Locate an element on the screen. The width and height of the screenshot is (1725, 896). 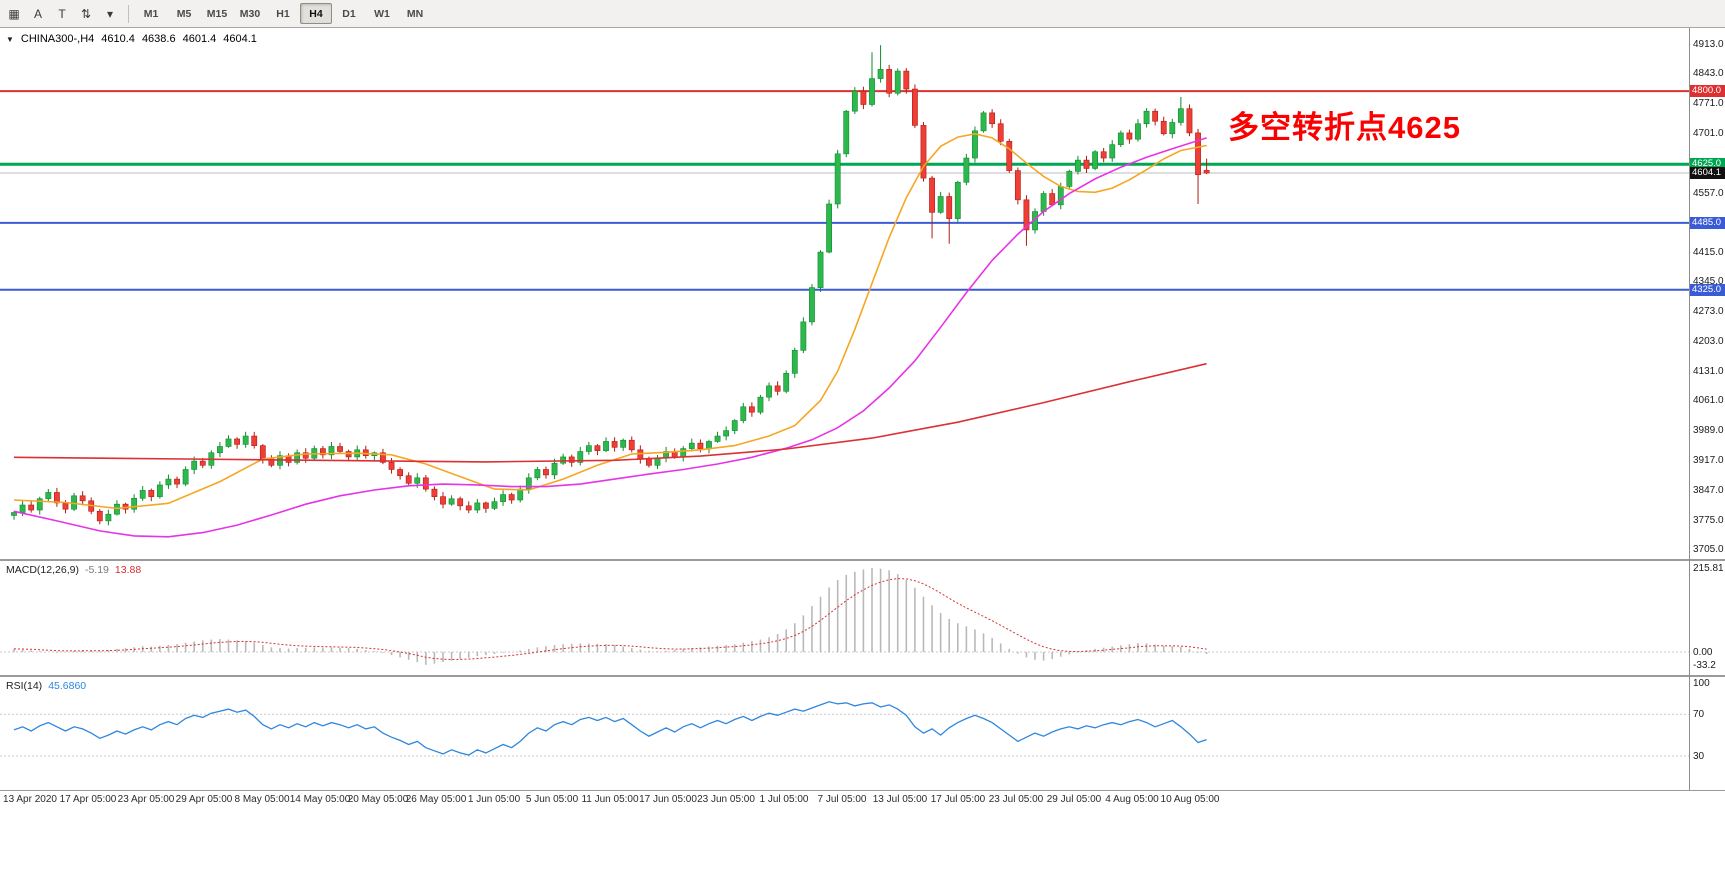
rsi-axis-tick: 30 is located at coordinates (1699, 756).